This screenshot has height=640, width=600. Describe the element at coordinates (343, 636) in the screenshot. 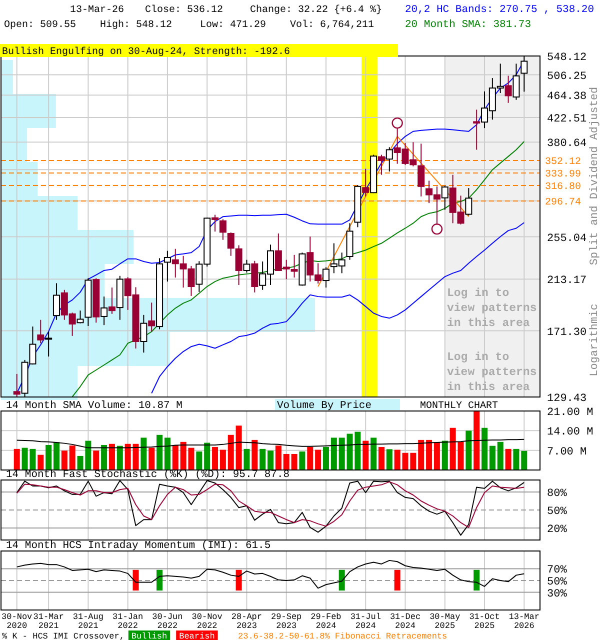

I see `text: 23.6-38.2-50-61.8% Fibonacci Retracements` at that location.